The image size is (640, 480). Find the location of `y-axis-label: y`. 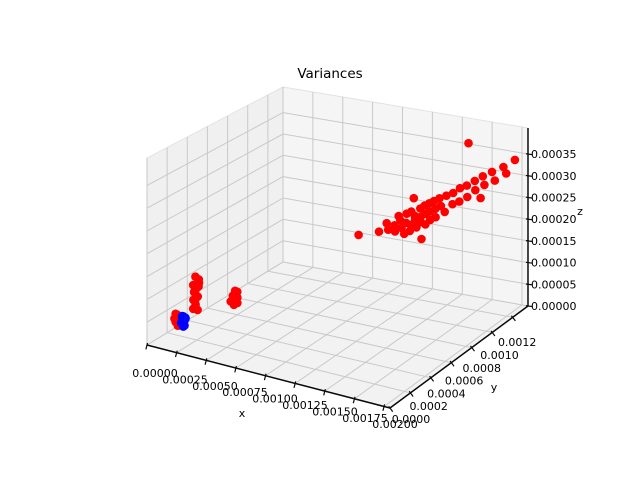

y-axis-label: y is located at coordinates (494, 387).